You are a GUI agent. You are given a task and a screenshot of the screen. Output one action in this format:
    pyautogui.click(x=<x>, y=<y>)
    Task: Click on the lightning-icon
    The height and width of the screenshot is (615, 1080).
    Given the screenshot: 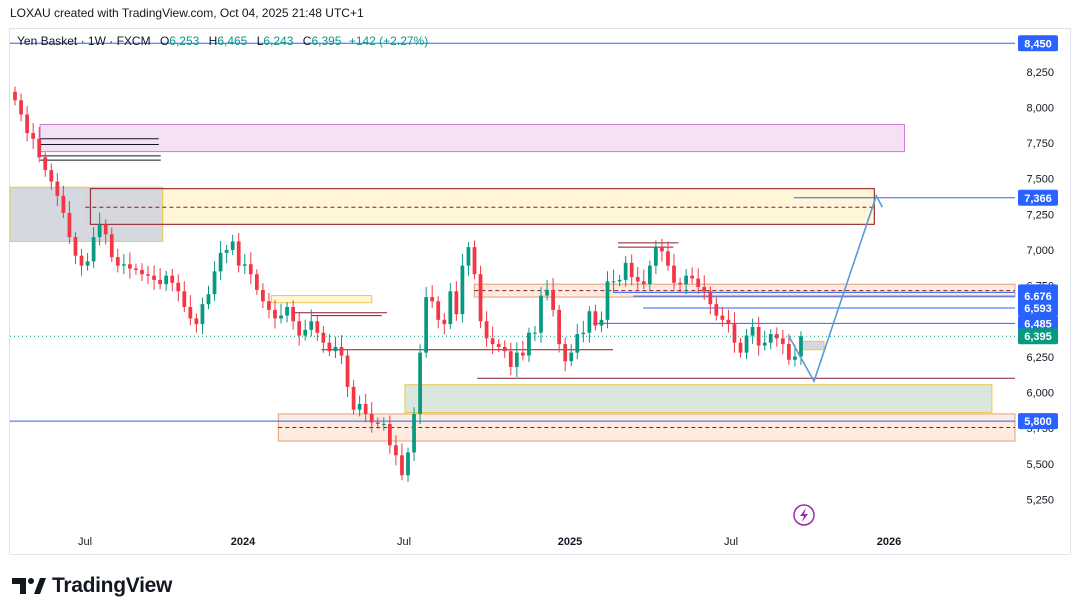 What is the action you would take?
    pyautogui.click(x=804, y=515)
    